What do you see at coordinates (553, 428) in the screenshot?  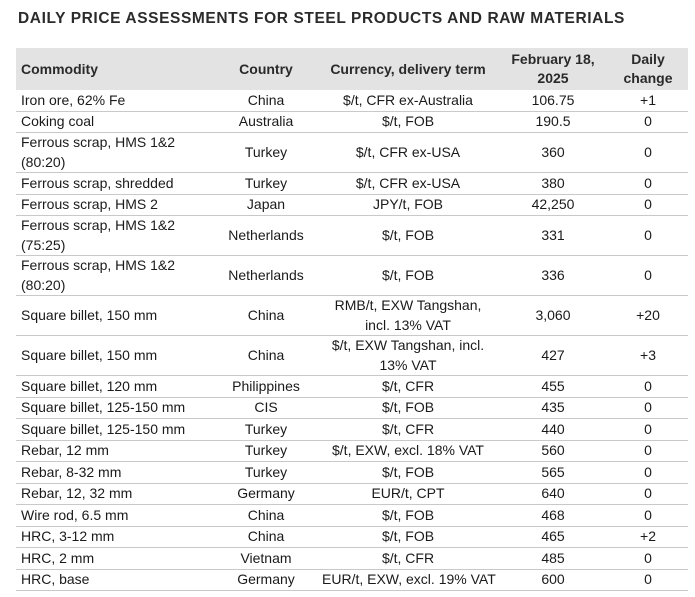 I see `cell-price: 440` at bounding box center [553, 428].